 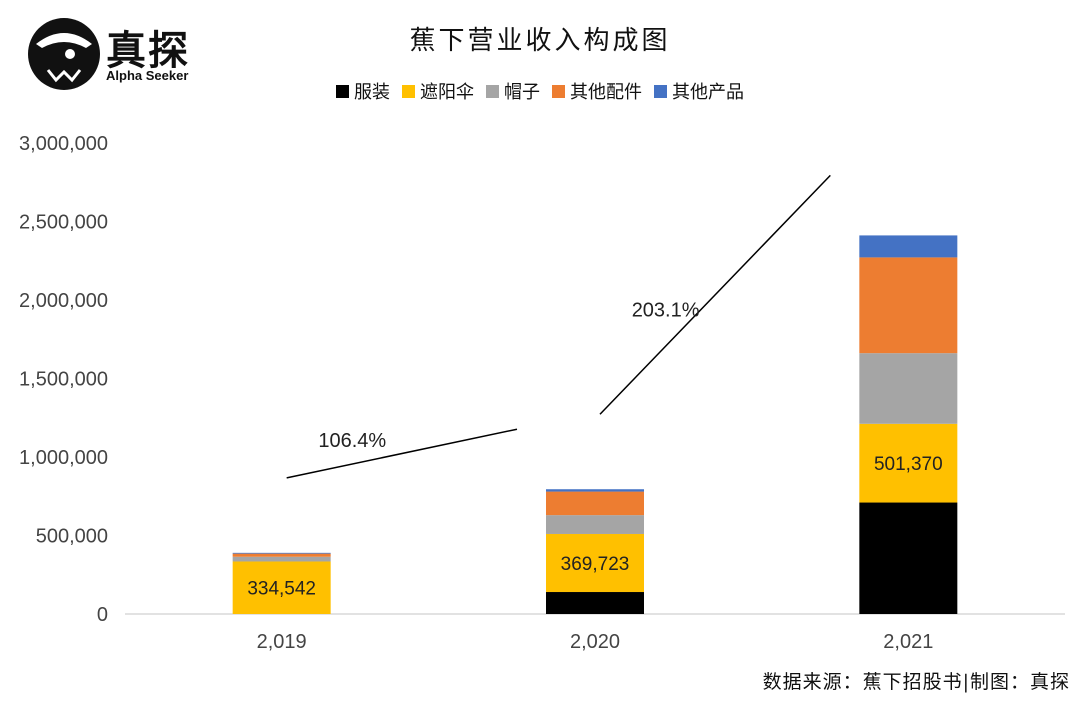 What do you see at coordinates (708, 92) in the screenshot?
I see `legend-label: 其他产品` at bounding box center [708, 92].